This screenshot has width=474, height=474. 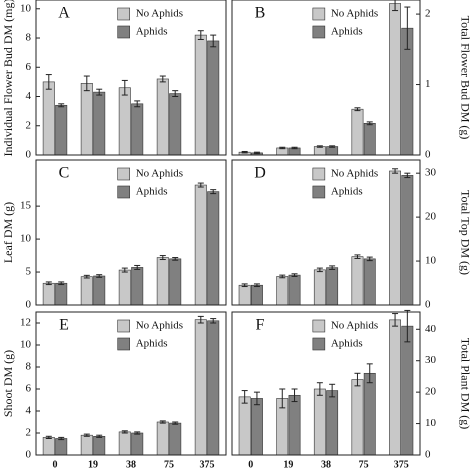 I want to click on y-axis-label: Total Flower Bud DM (g), so click(x=465, y=78).